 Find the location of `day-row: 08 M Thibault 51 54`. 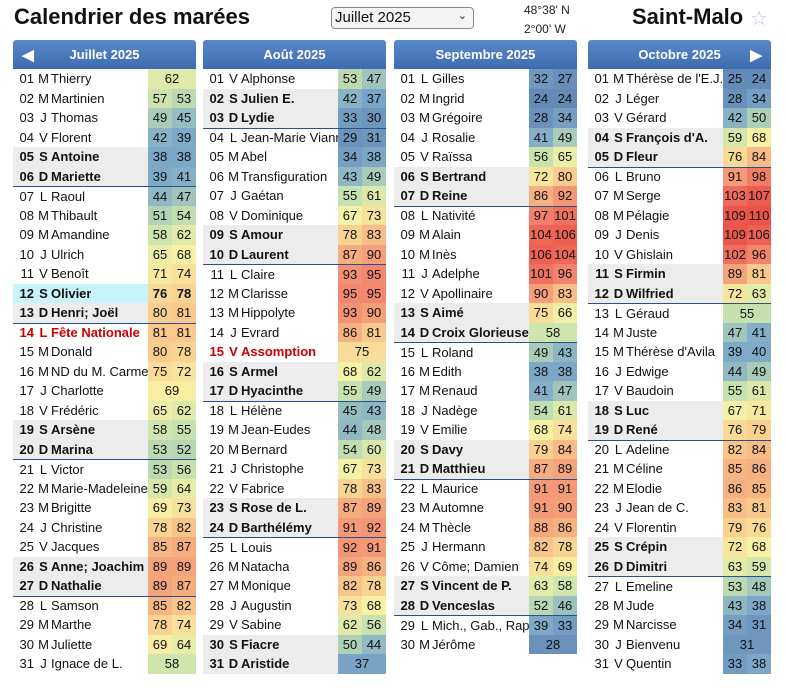

day-row: 08 M Thibault 51 54 is located at coordinates (104, 215).